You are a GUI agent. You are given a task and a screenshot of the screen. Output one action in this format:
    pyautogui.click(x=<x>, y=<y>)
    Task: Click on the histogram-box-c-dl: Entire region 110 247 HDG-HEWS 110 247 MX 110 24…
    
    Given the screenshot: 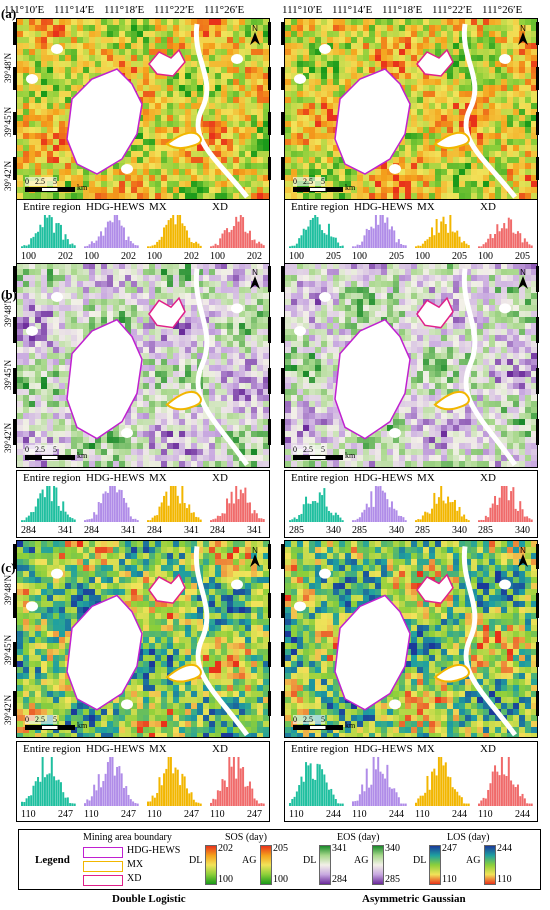 What is the action you would take?
    pyautogui.click(x=143, y=781)
    